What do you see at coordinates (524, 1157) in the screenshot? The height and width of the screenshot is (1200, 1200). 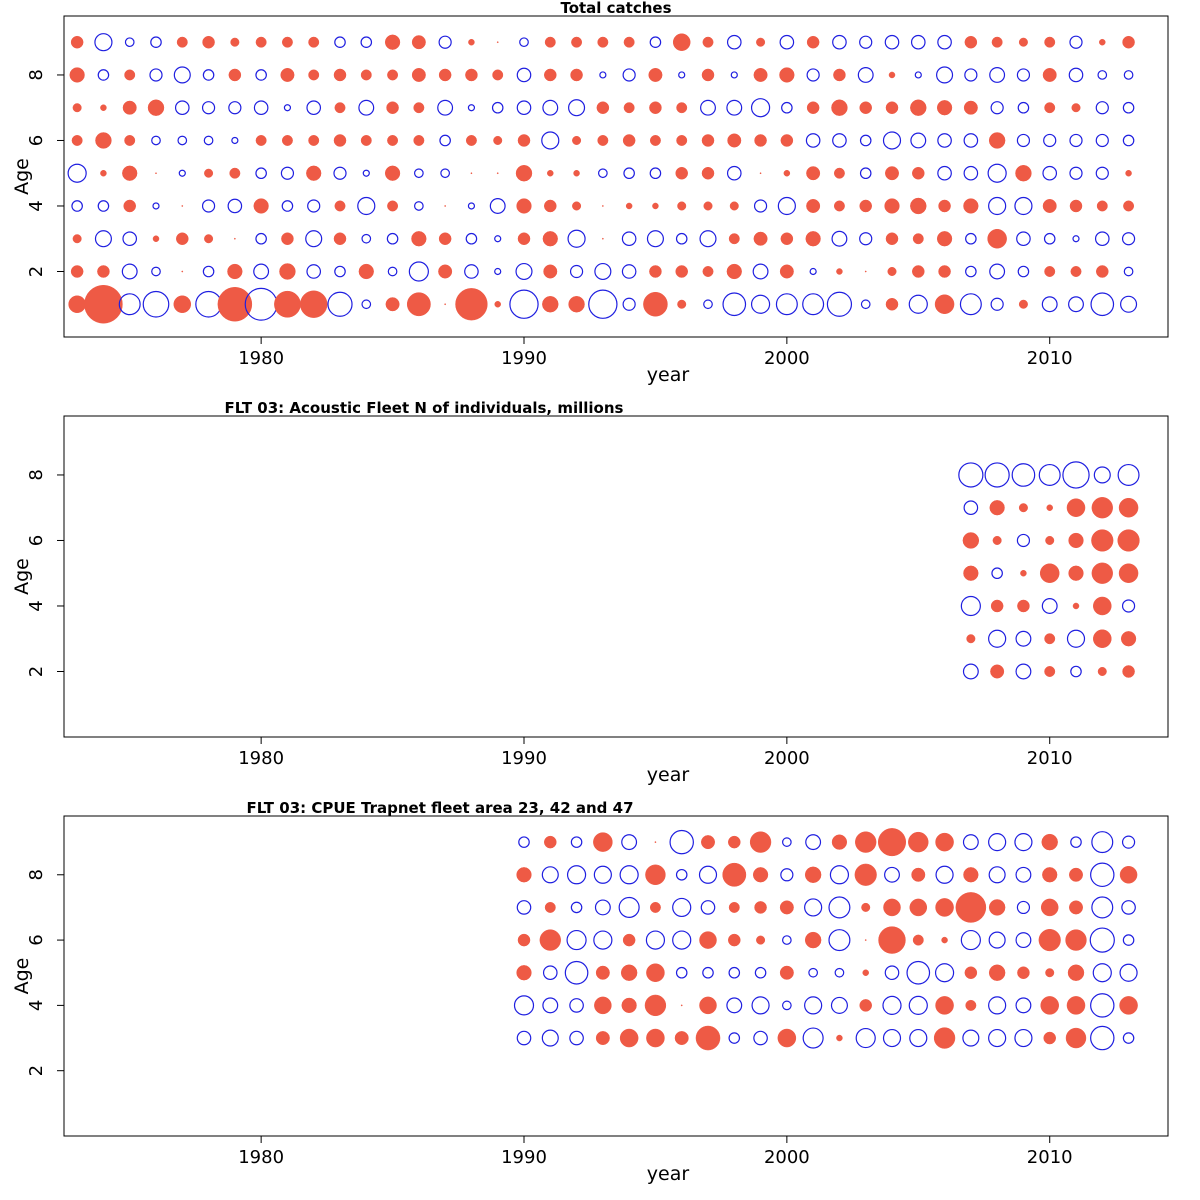 I see `x-tick-label: 1990` at bounding box center [524, 1157].